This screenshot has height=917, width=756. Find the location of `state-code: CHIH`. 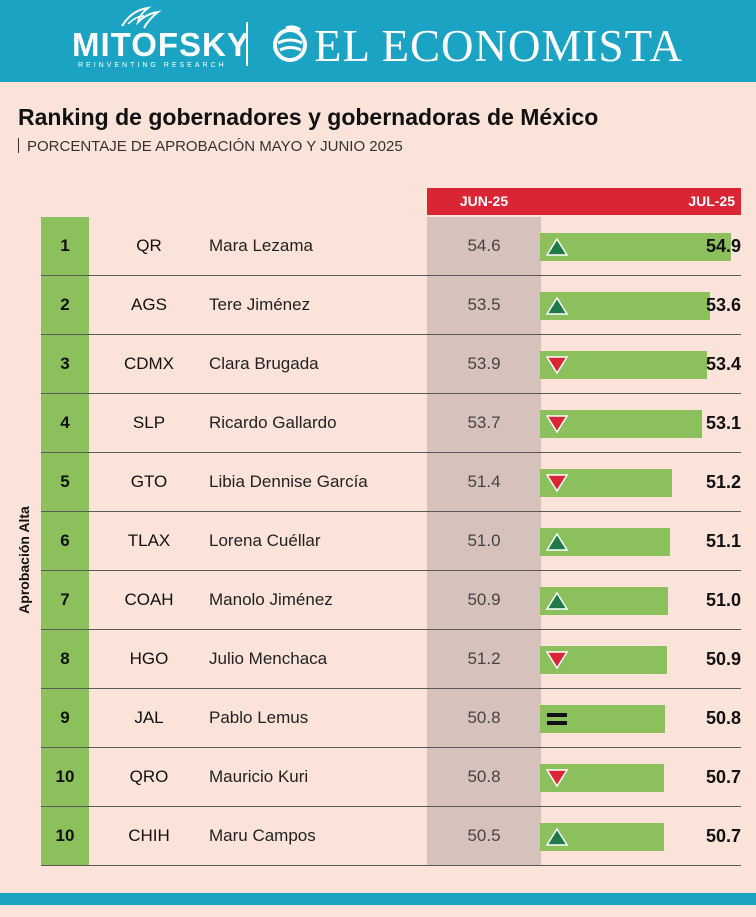

state-code: CHIH is located at coordinates (149, 835).